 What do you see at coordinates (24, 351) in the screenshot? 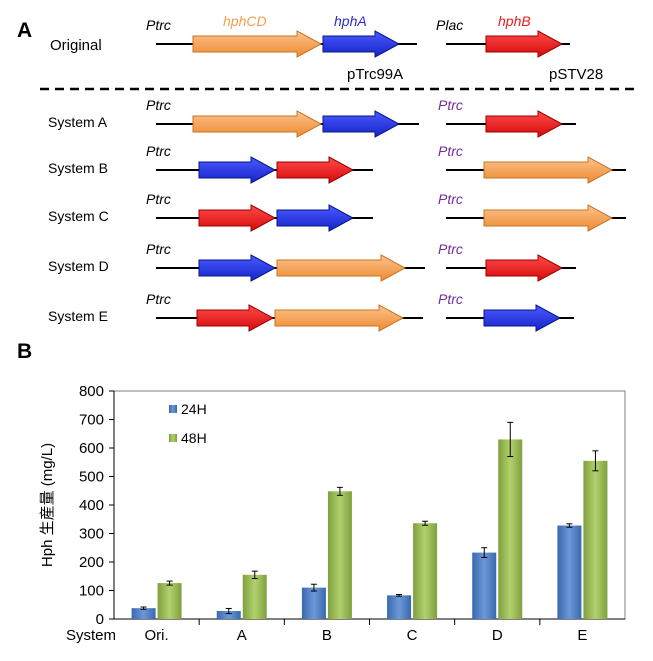
I see `panel-b-label: B` at bounding box center [24, 351].